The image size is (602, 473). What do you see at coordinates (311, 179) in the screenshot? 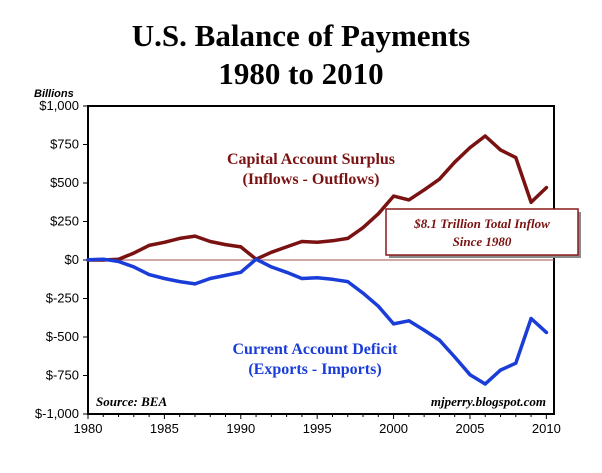
I see `capital-label-line2: (Inflows - Outflows)` at bounding box center [311, 179].